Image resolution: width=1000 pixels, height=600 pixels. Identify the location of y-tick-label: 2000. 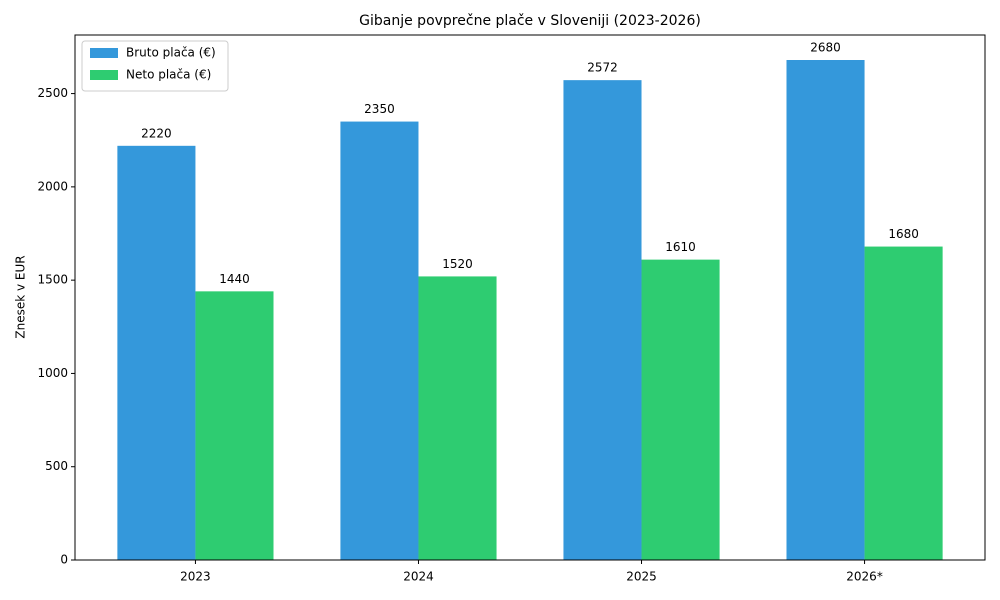
(52, 186).